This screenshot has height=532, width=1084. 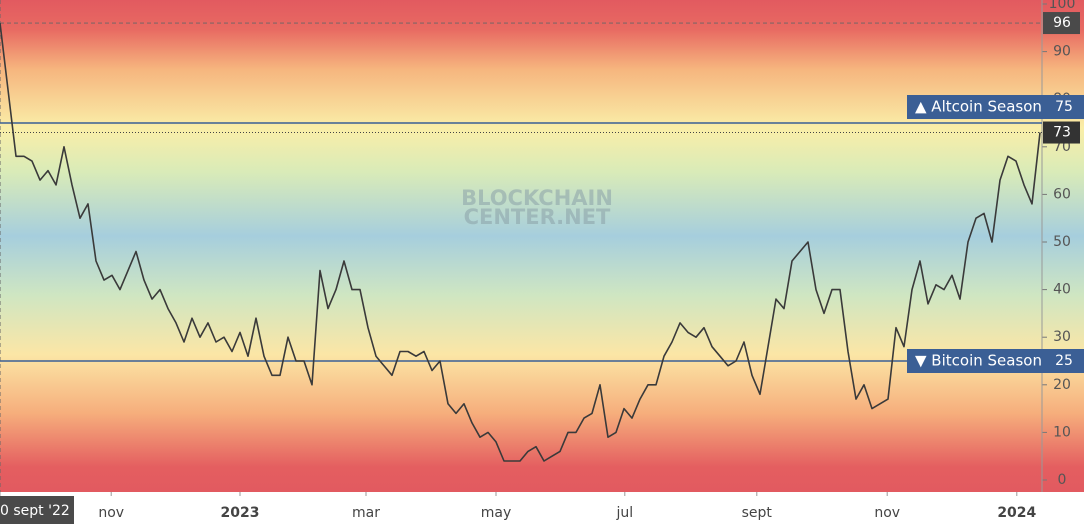 What do you see at coordinates (1062, 242) in the screenshot?
I see `y-tick-label: 50` at bounding box center [1062, 242].